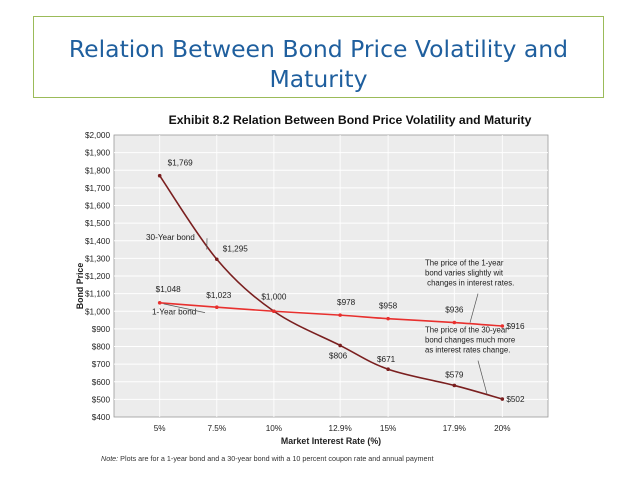 The height and width of the screenshot is (479, 638). I want to click on x-tick-label: 17.9%, so click(454, 428).